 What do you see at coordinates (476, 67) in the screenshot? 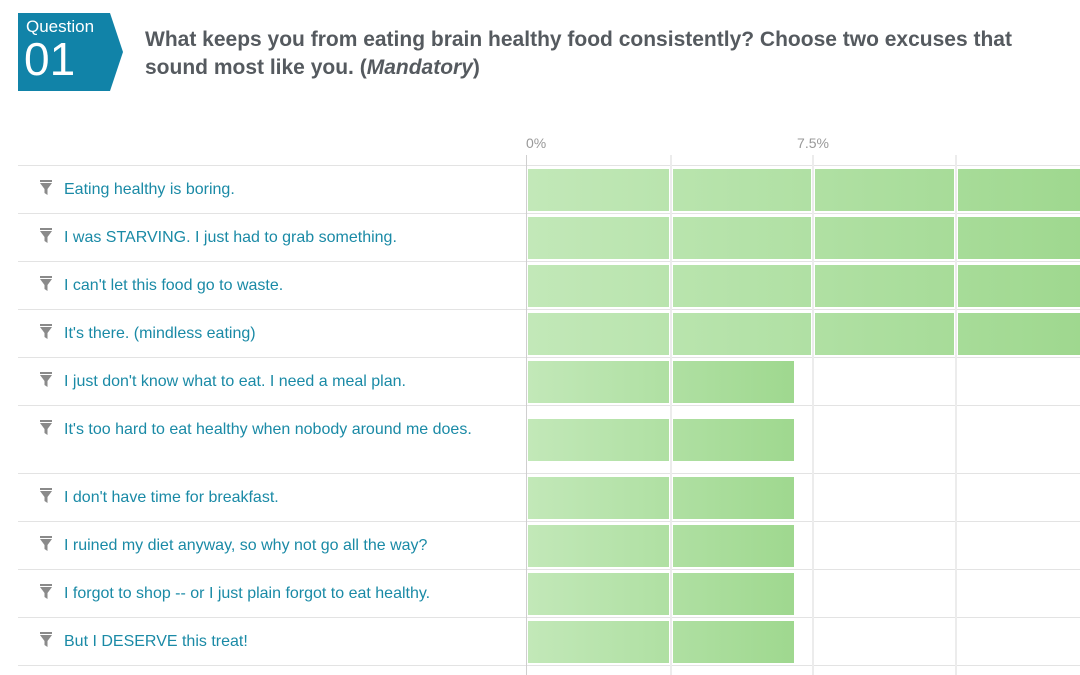
I see `question-text-end: )` at bounding box center [476, 67].